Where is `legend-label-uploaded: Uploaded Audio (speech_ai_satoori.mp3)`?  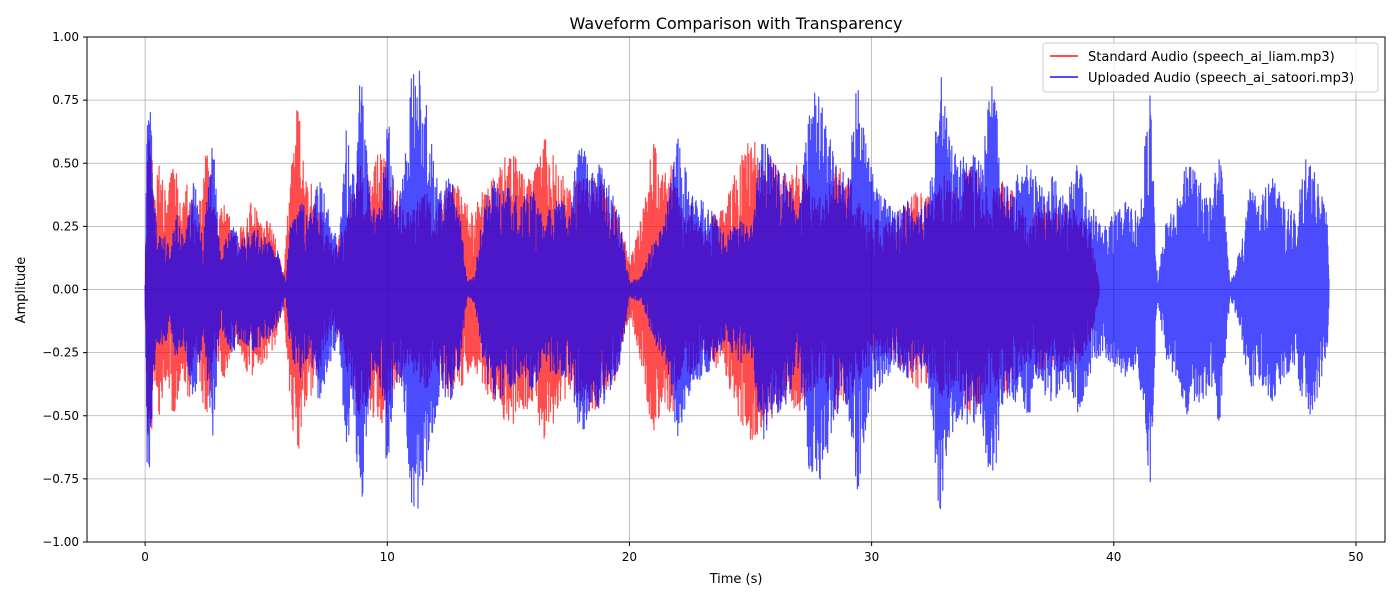 legend-label-uploaded: Uploaded Audio (speech_ai_satoori.mp3) is located at coordinates (1221, 78).